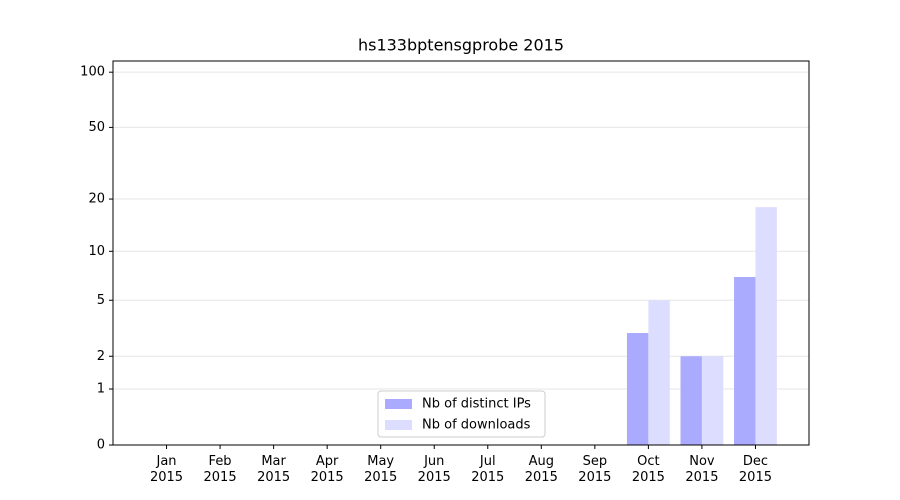  Describe the element at coordinates (101, 300) in the screenshot. I see `y-tick-label: 5` at that location.